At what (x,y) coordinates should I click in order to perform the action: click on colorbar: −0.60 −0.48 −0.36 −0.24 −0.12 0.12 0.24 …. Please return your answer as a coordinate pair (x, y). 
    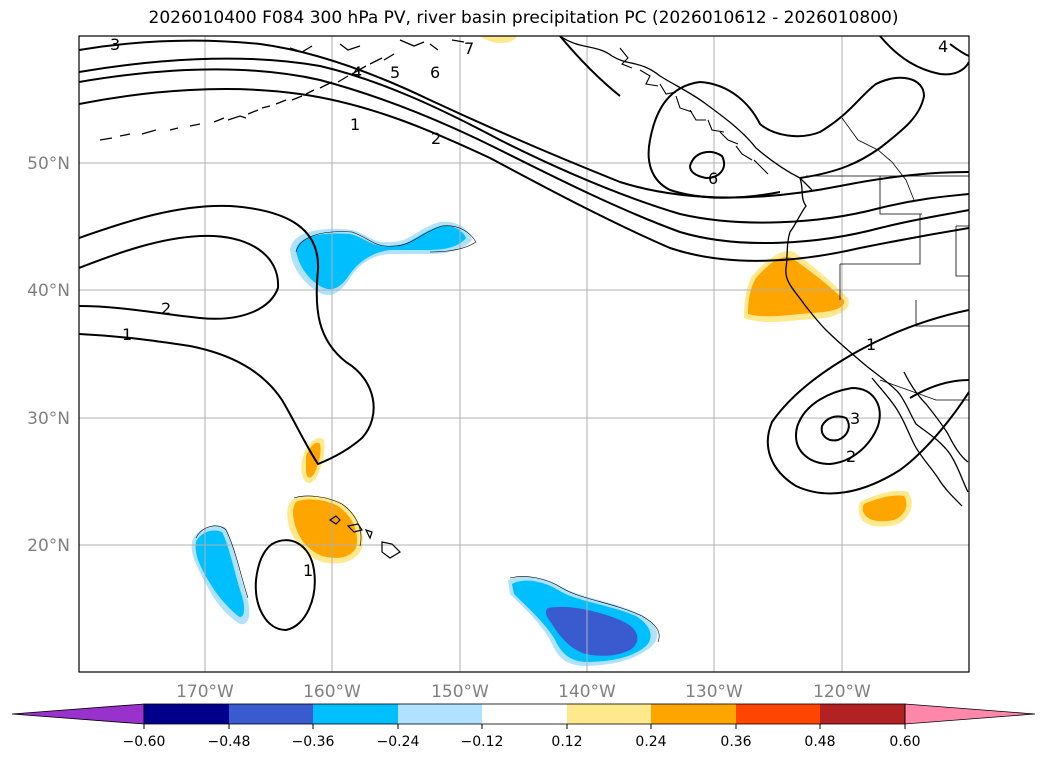
    Looking at the image, I should click on (523, 726).